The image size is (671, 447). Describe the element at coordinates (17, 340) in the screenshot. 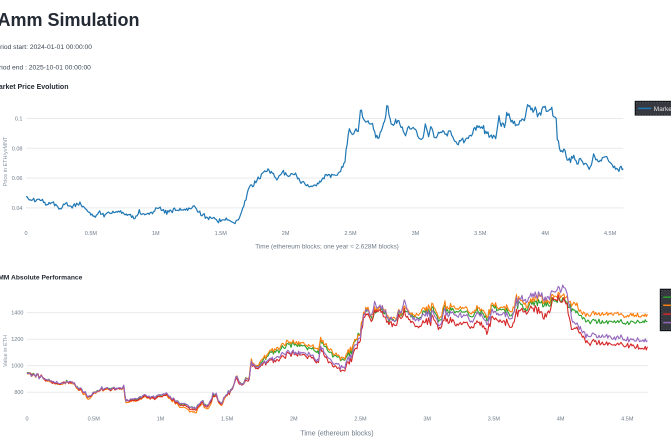

I see `svg-text: 1200` at that location.